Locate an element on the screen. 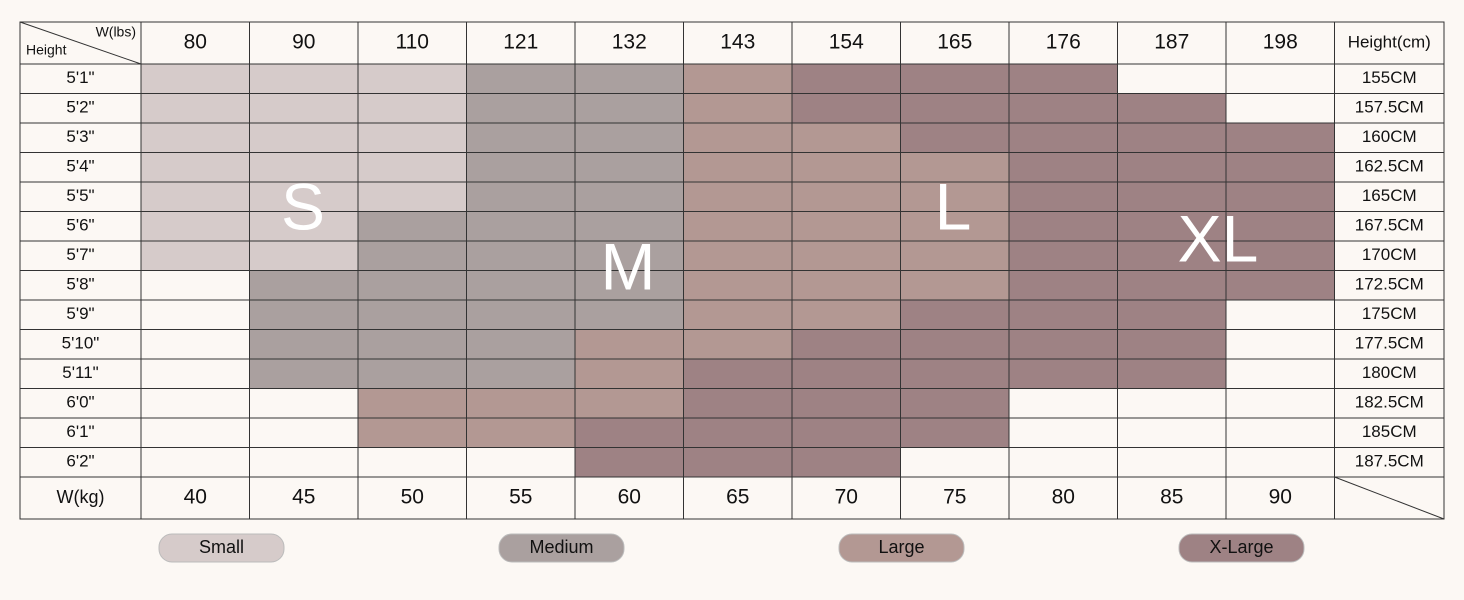 Image resolution: width=1464 pixels, height=600 pixels. height-cm: 180CM is located at coordinates (1389, 372).